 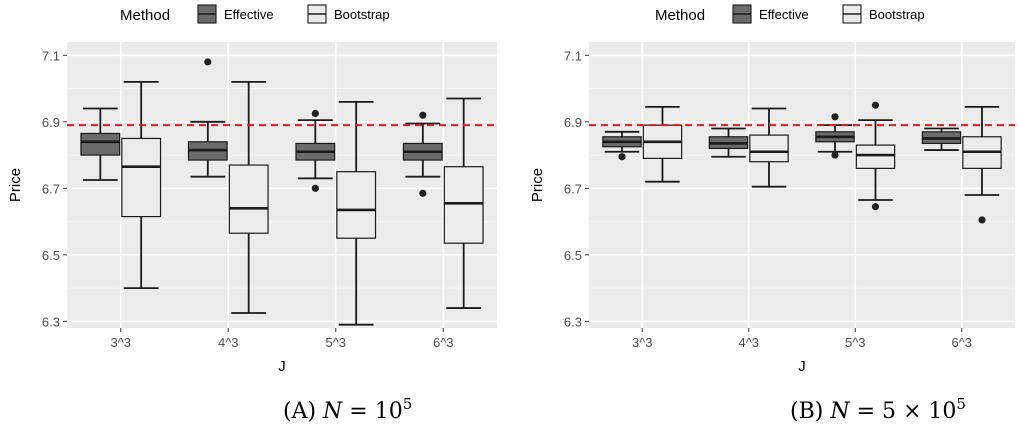 I want to click on caption-equation: = 10, so click(x=372, y=411).